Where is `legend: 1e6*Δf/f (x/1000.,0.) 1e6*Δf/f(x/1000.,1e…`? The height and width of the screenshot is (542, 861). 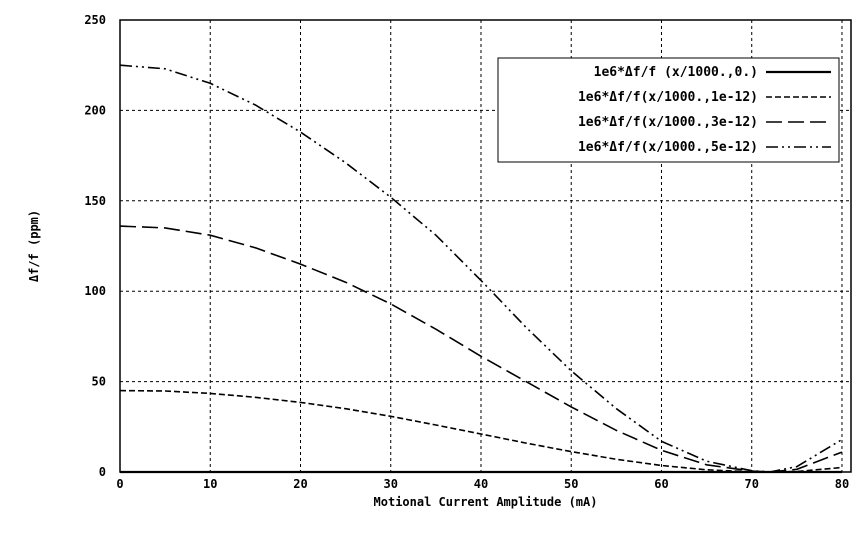 legend: 1e6*Δf/f (x/1000.,0.) 1e6*Δf/f(x/1000.,1e… is located at coordinates (668, 110).